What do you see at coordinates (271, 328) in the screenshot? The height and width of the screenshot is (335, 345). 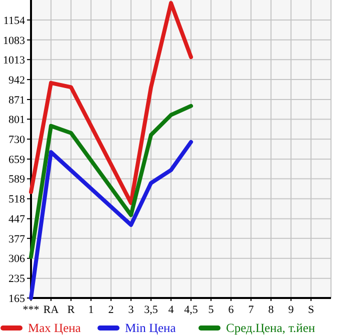 I see `legend-label: Сред.Цена, т.йен` at bounding box center [271, 328].